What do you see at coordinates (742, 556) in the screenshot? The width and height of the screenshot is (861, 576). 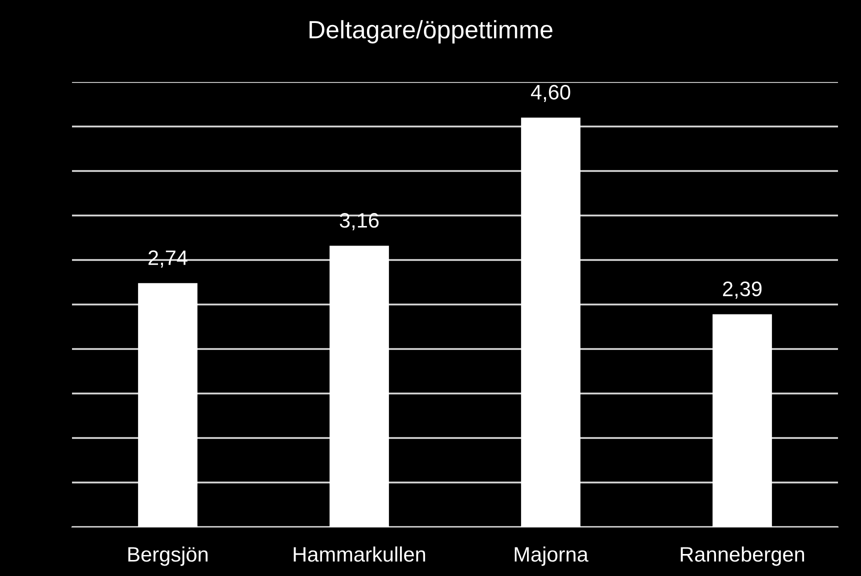 I see `x-tick-label: Rannebergen` at bounding box center [742, 556].